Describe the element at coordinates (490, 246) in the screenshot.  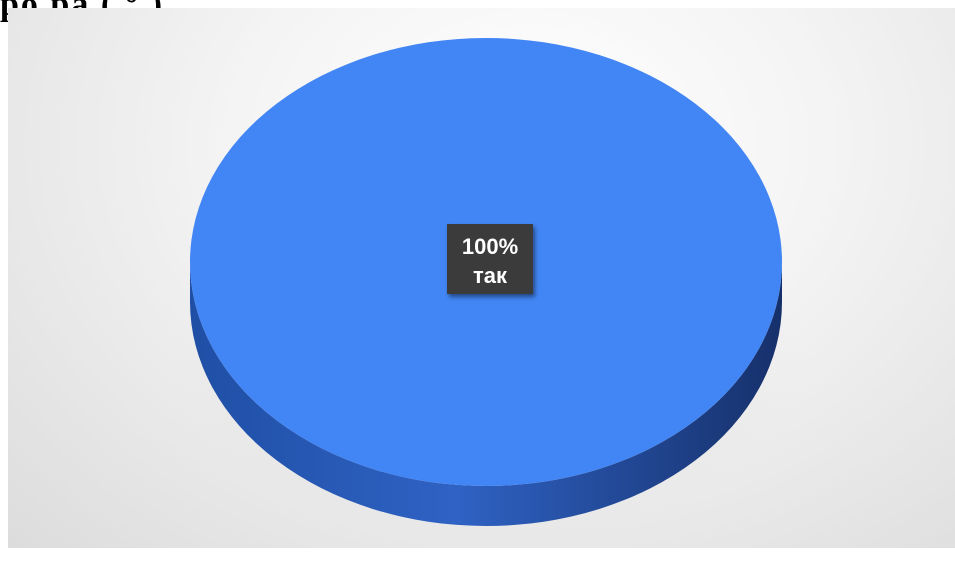
I see `data-label-percent: 100%` at that location.